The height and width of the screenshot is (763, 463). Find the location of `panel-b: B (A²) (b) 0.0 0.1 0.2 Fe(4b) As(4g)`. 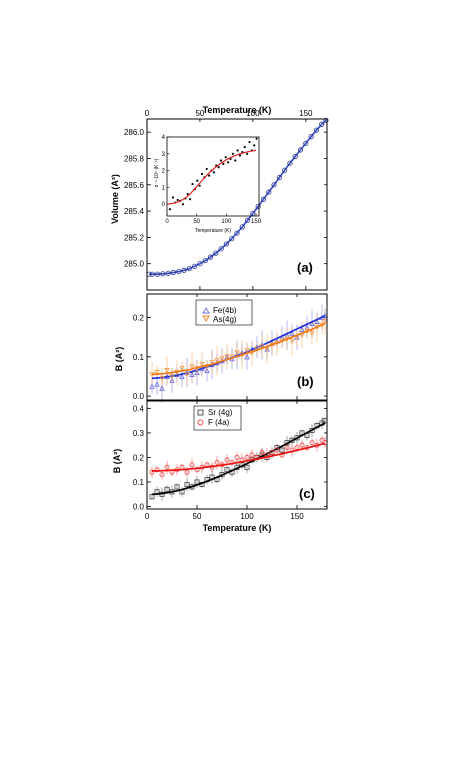

panel-b: B (A²) (b) 0.0 0.1 0.2 Fe(4b) As(4g) is located at coordinates (221, 348).